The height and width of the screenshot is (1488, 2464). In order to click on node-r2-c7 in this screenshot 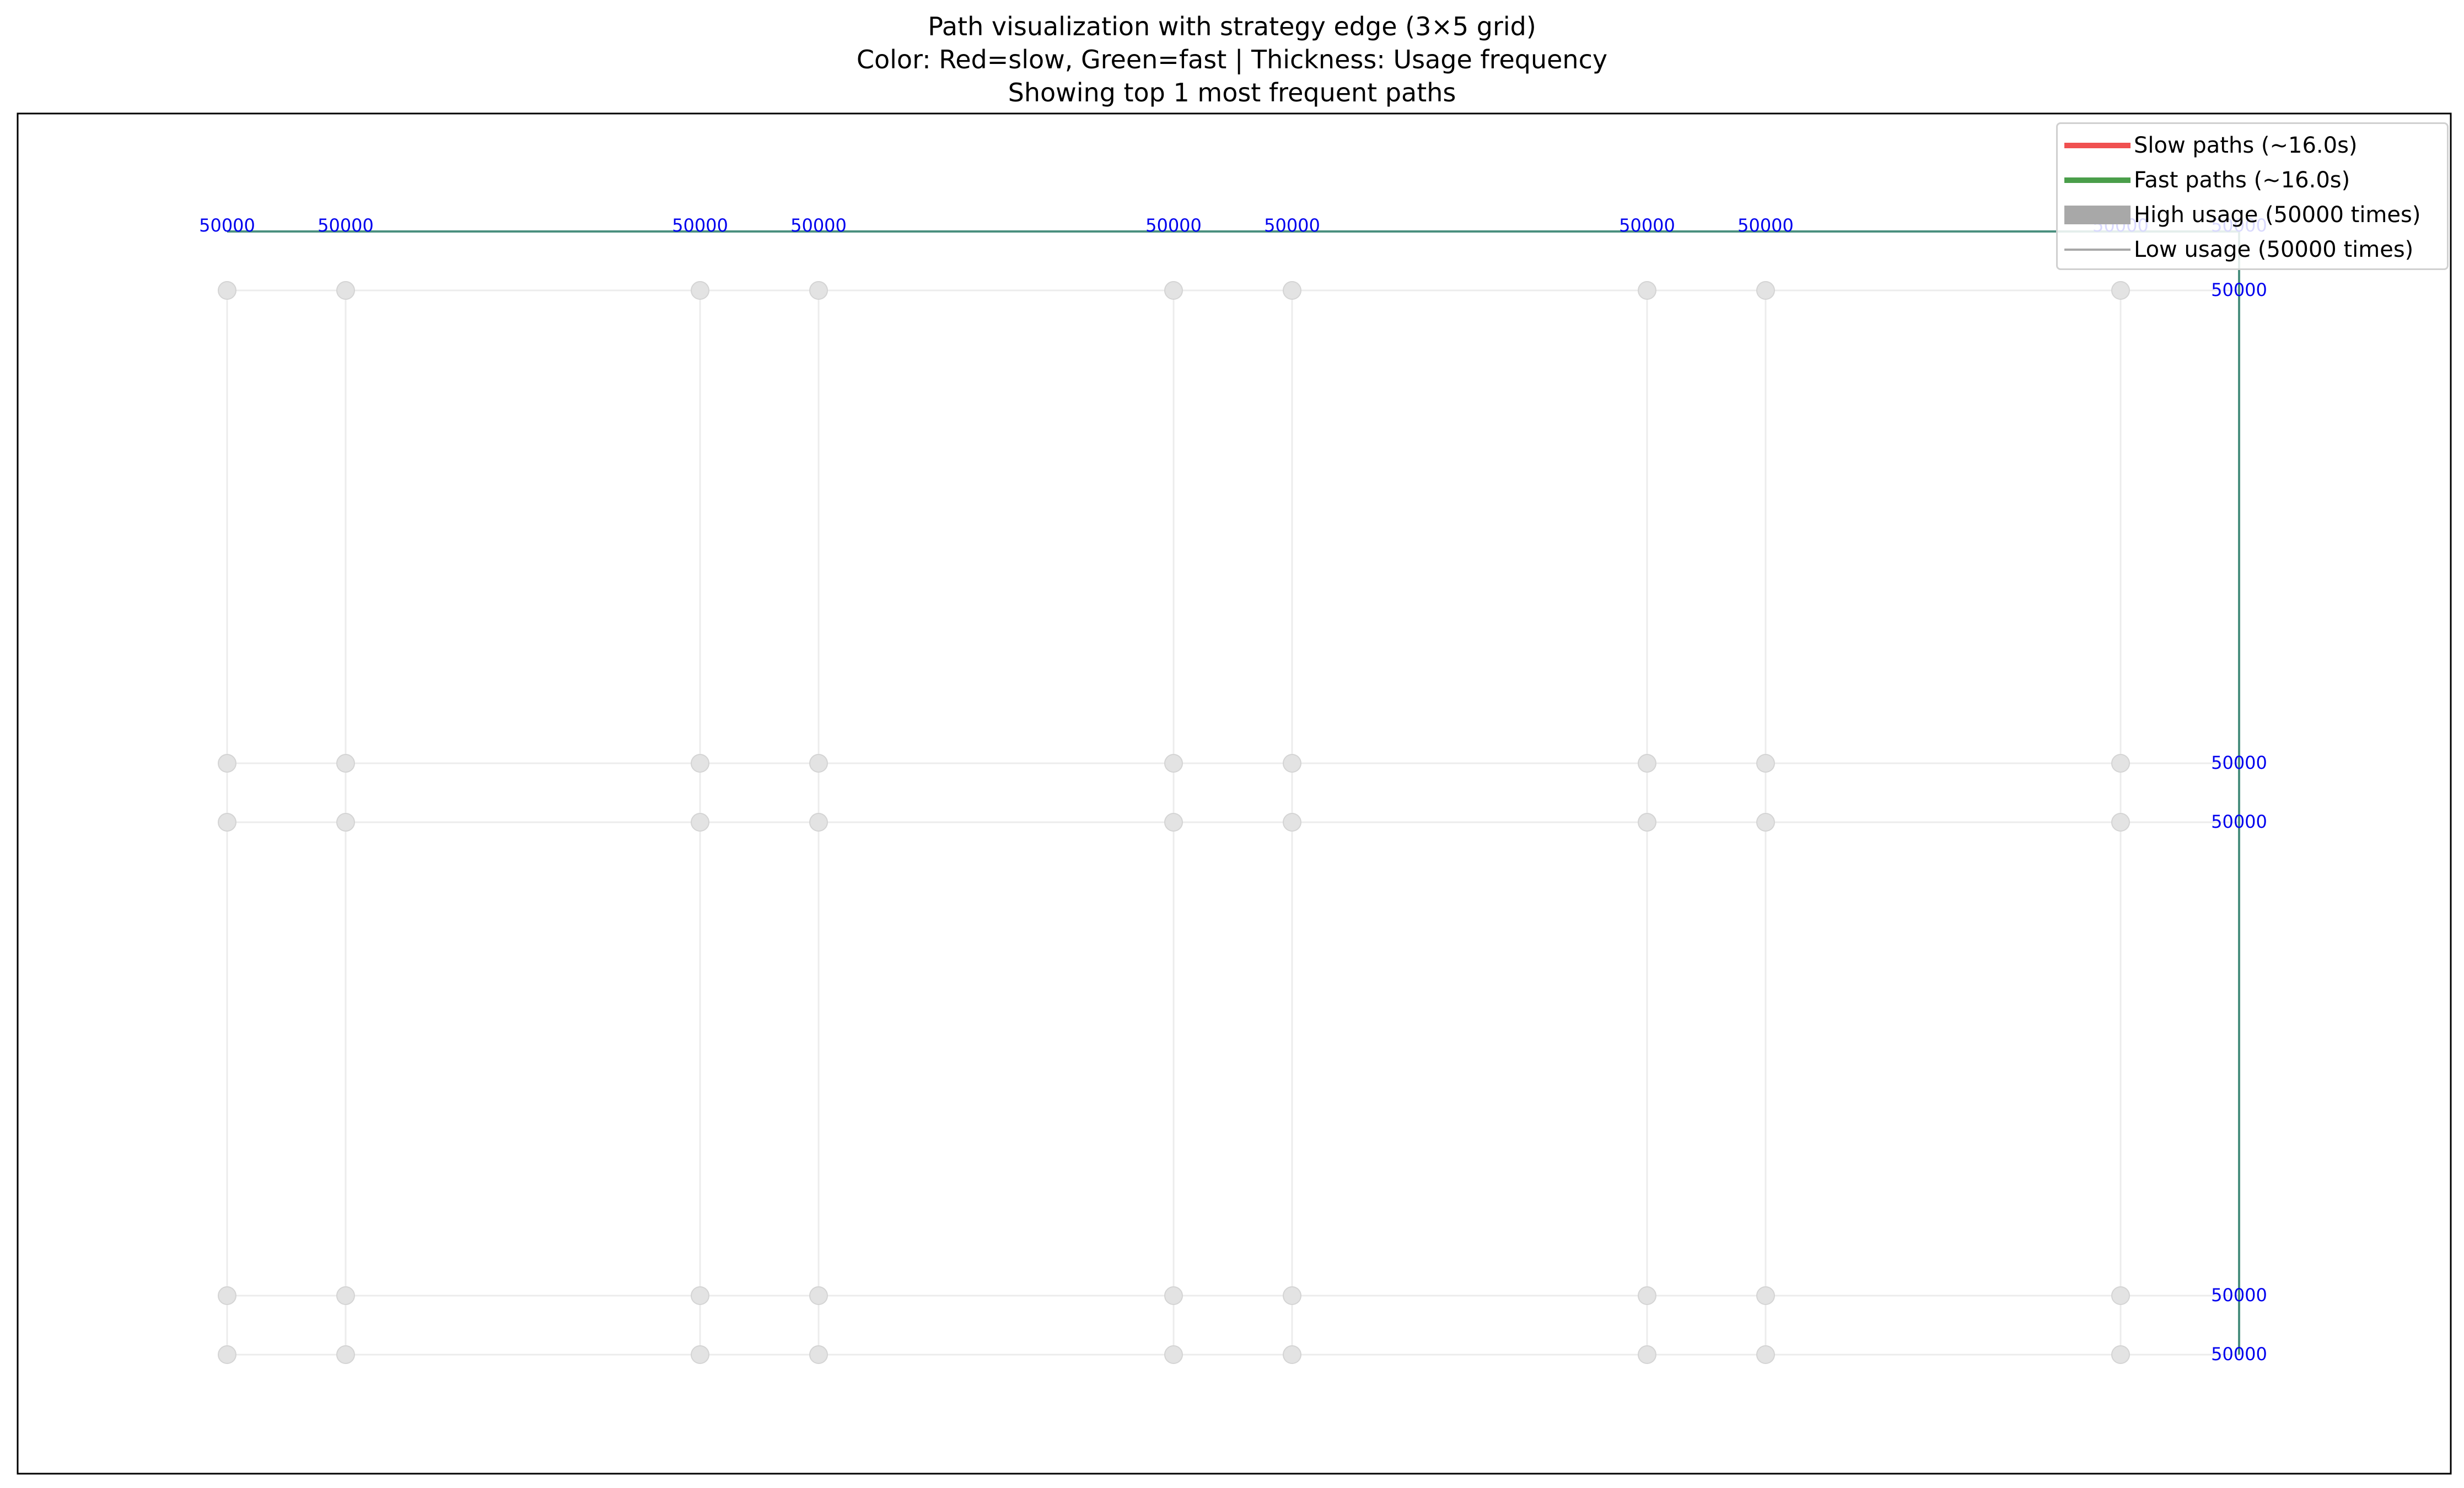, I will do `click(1647, 763)`.